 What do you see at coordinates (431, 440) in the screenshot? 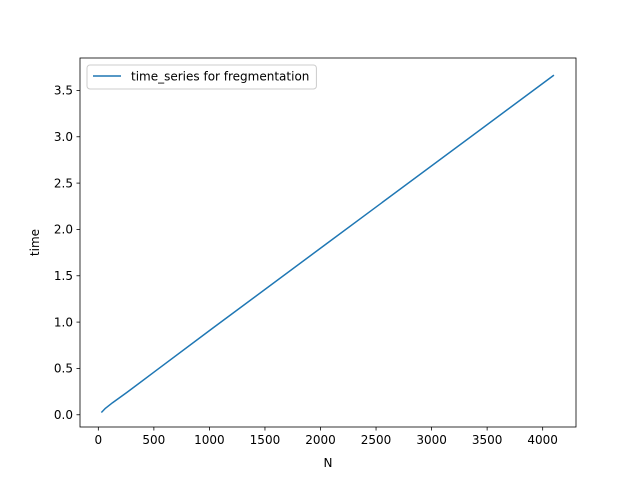
I see `x-tick-label: 3000` at bounding box center [431, 440].